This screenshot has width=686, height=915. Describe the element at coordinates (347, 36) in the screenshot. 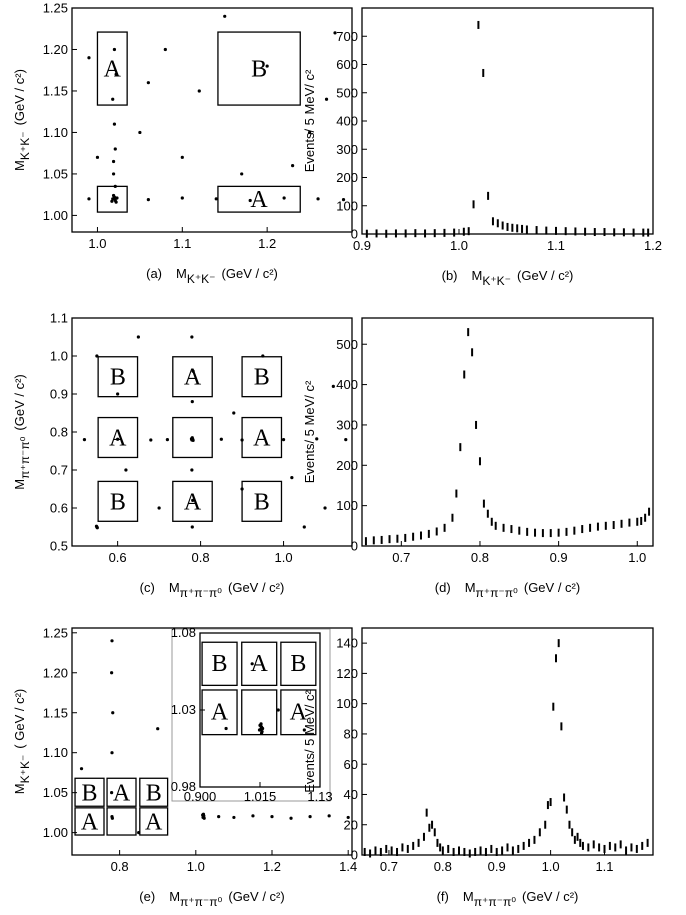

I see `y-tick-label: 700` at that location.